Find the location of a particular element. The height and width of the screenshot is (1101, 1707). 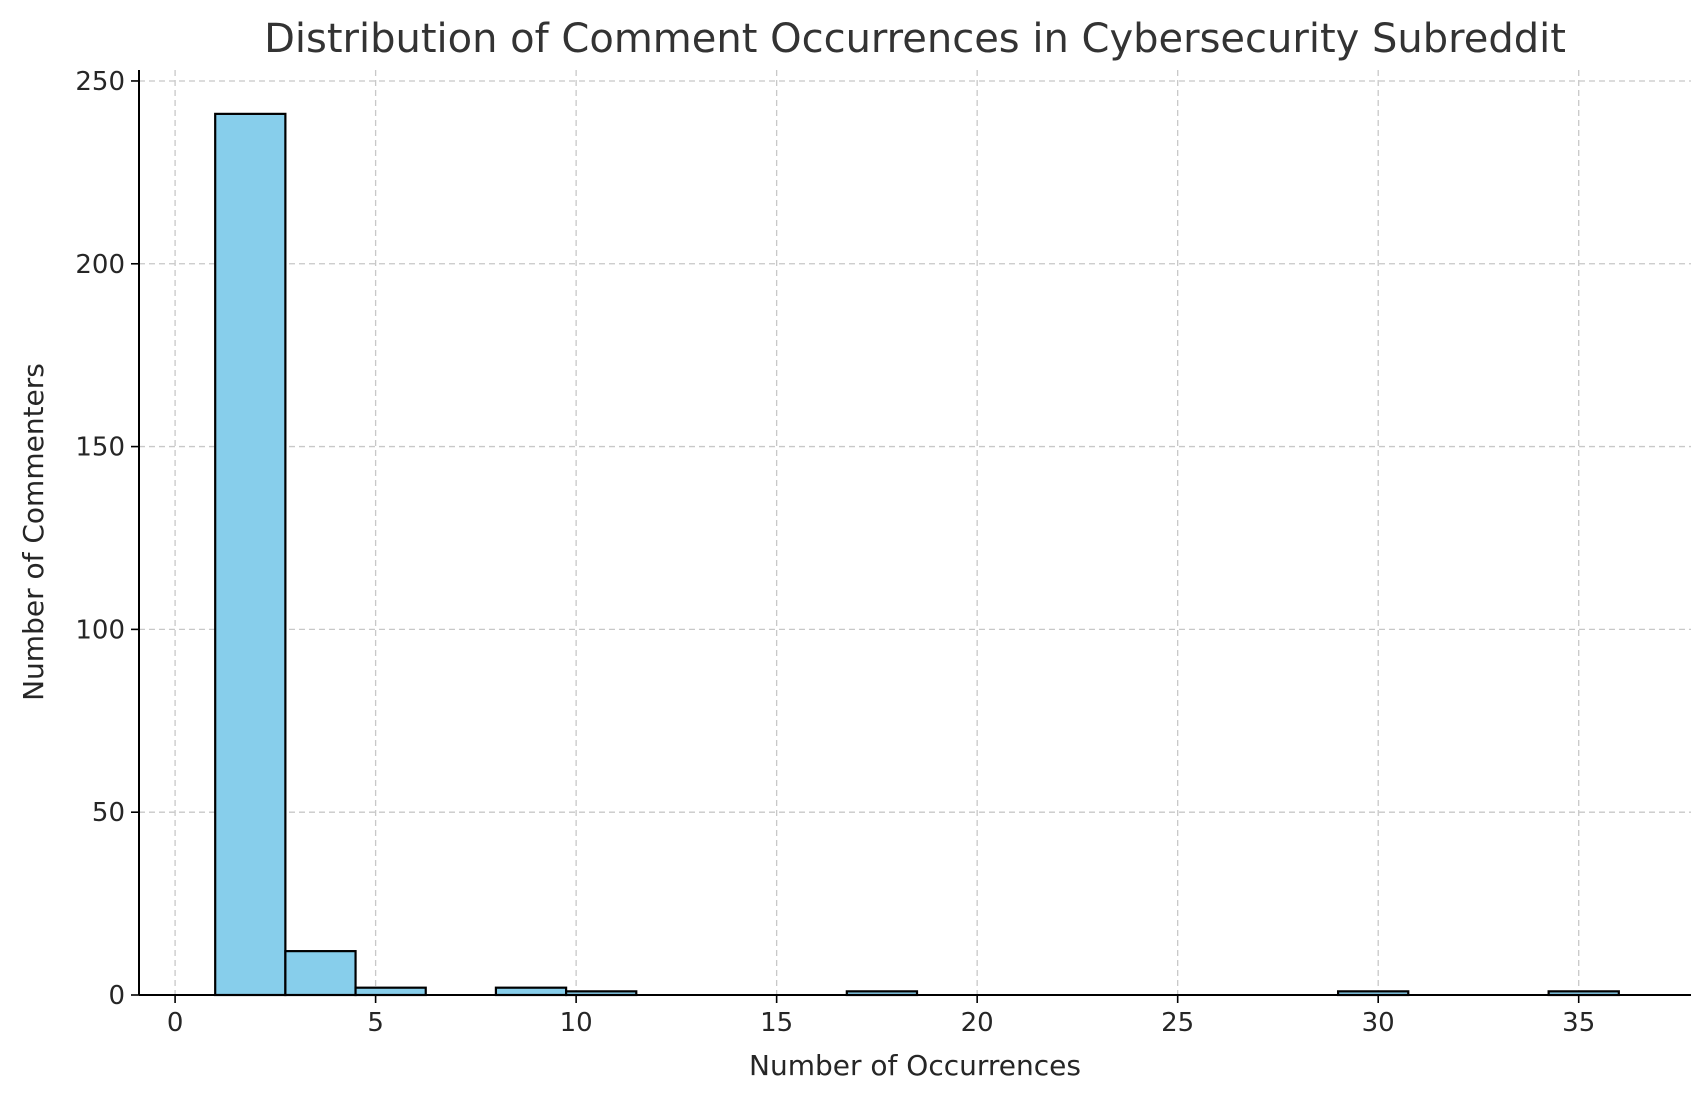

y-tick-label: 100 is located at coordinates (100, 630).